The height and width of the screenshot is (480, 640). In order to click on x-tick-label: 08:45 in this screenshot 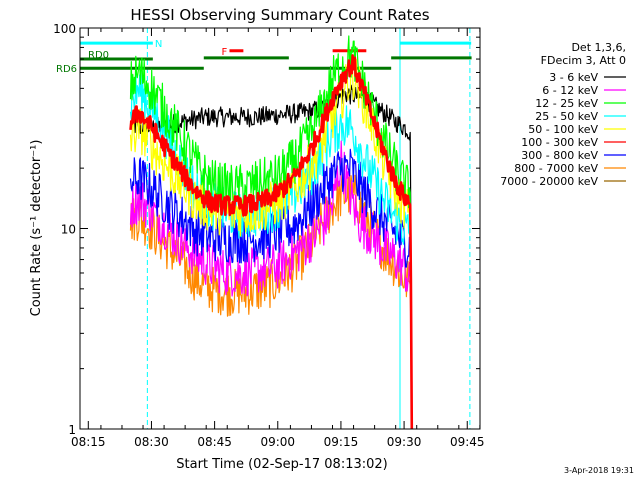, I will do `click(214, 442)`.